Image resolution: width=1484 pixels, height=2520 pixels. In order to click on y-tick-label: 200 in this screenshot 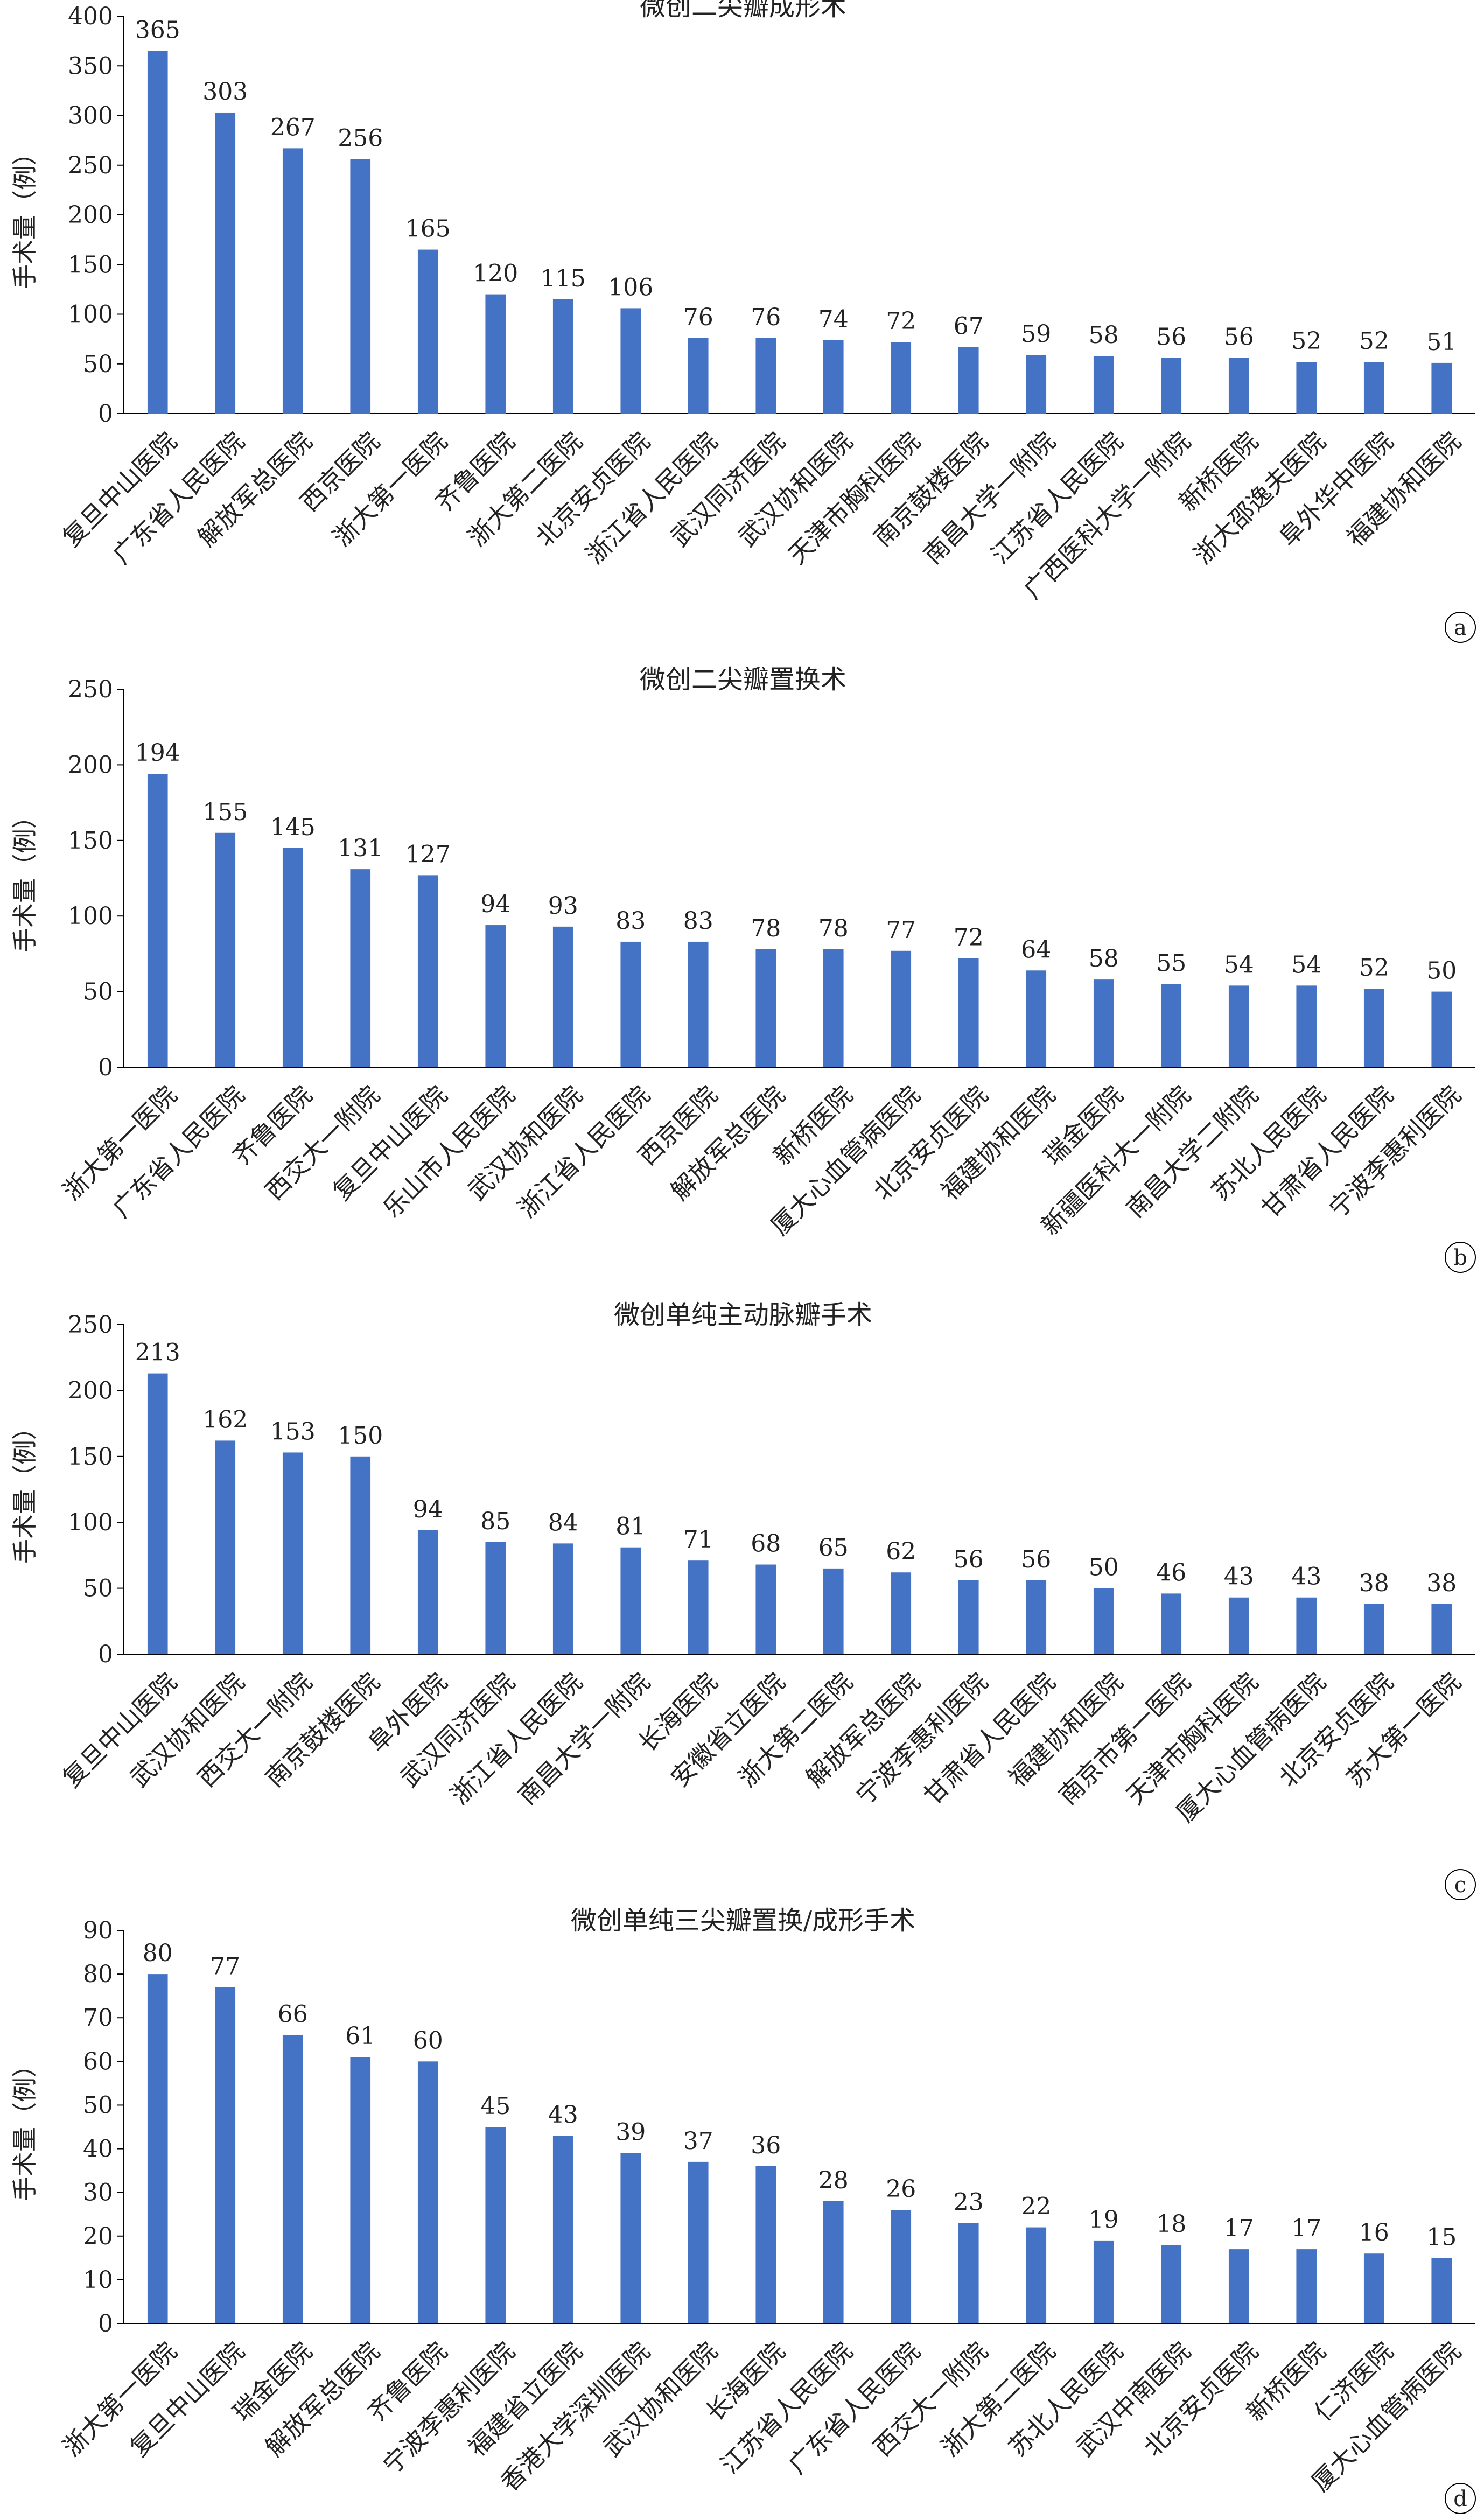, I will do `click(90, 1390)`.